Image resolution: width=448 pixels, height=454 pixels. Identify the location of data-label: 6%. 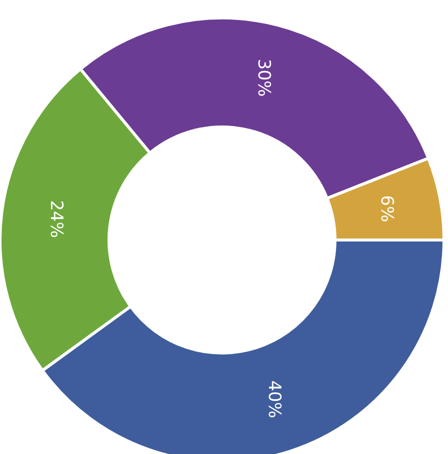
(386, 208).